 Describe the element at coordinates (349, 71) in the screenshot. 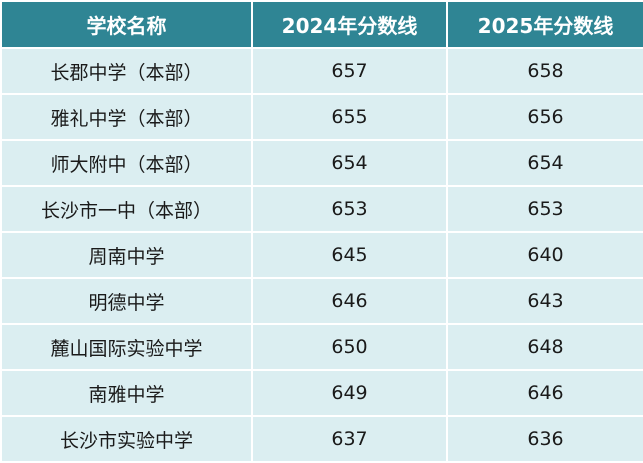

I see `score-2024-cell: 657` at that location.